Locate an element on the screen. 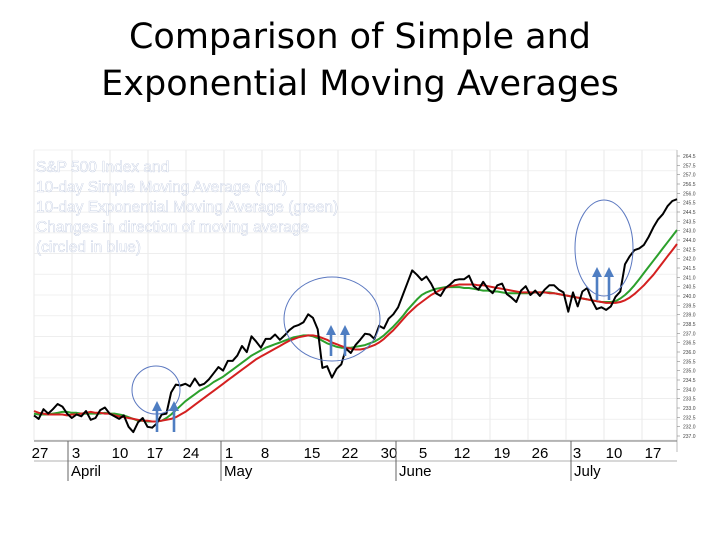  legend-line-4: Changes in direction of moving average is located at coordinates (172, 227).